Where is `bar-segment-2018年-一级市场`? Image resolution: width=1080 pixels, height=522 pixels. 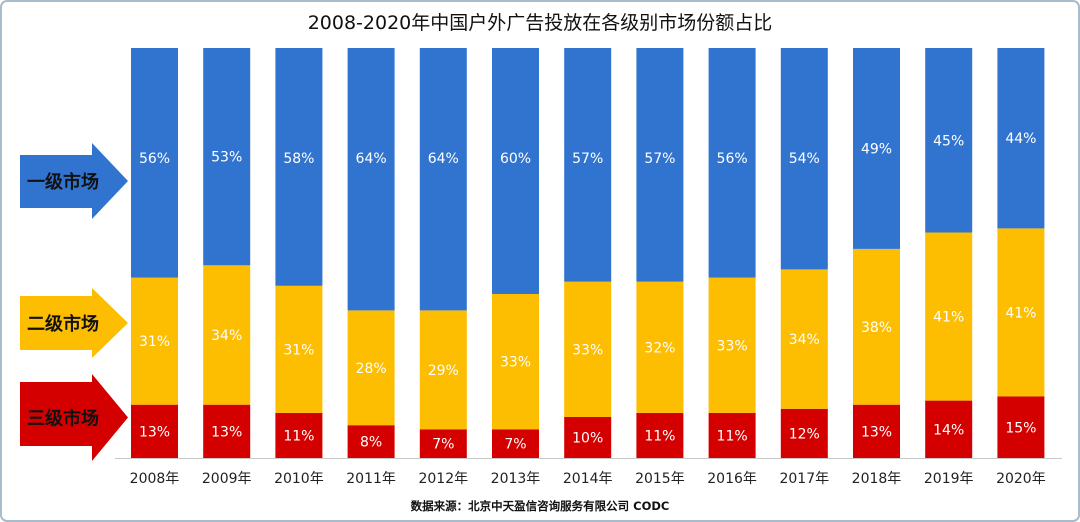
bar-segment-2018年-一级市场 is located at coordinates (876, 148).